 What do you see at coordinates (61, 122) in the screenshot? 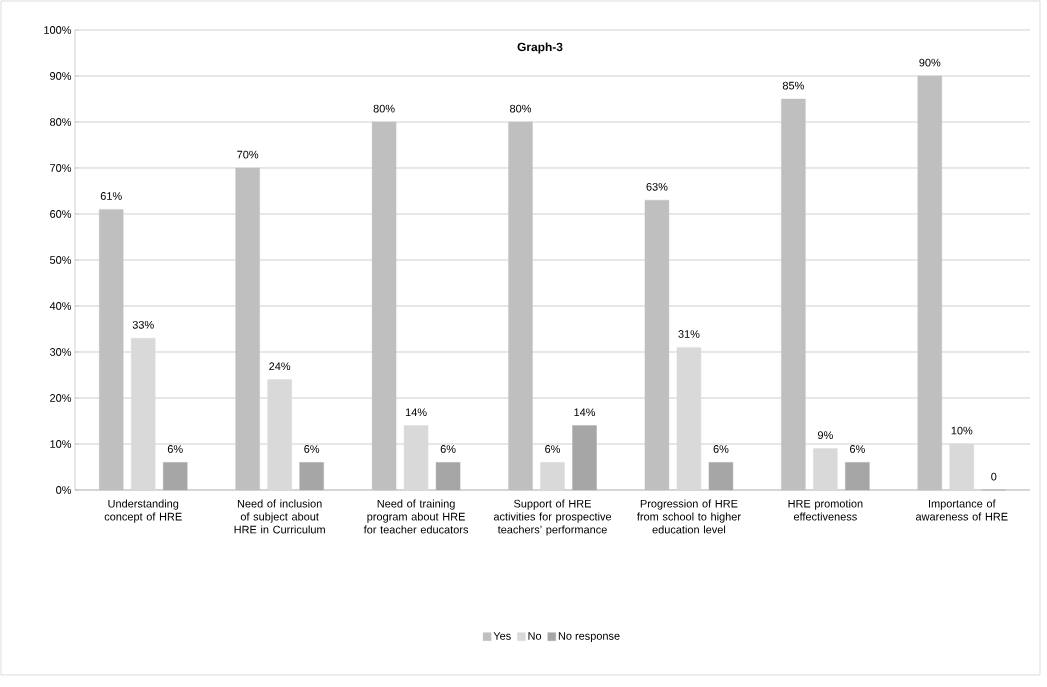
I see `y-tick-label: 80%` at bounding box center [61, 122].